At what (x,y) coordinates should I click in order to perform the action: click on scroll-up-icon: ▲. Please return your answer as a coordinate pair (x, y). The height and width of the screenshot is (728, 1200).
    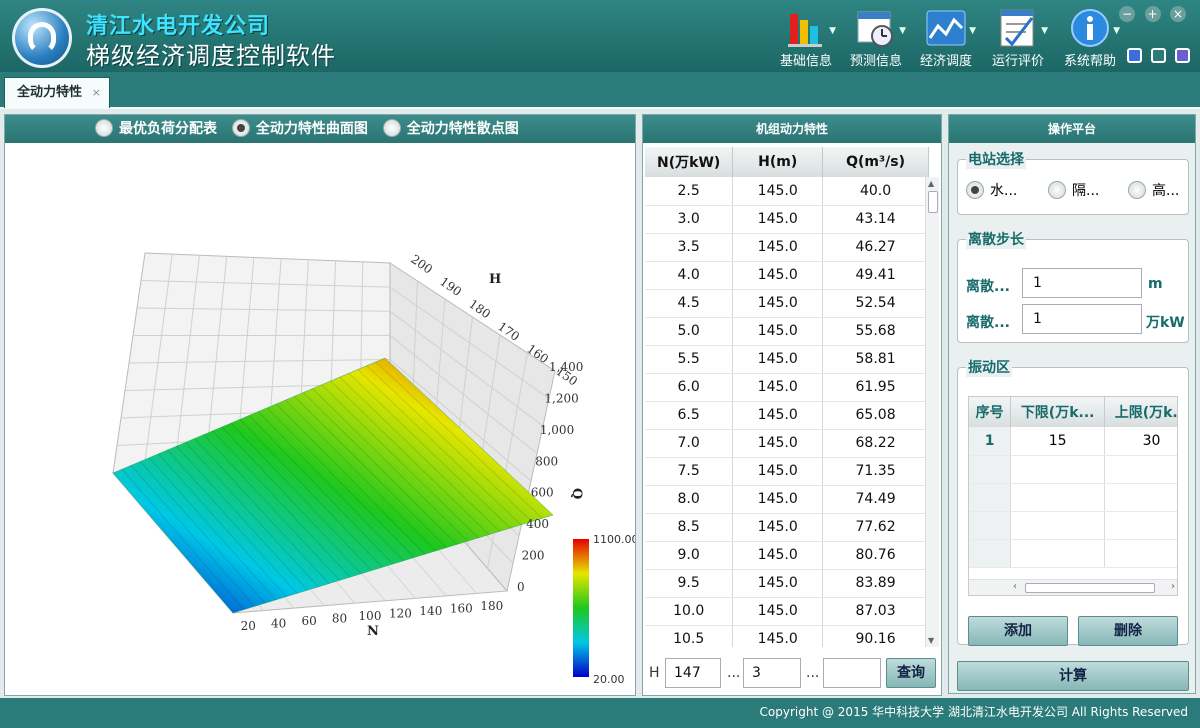
    Looking at the image, I should click on (931, 183).